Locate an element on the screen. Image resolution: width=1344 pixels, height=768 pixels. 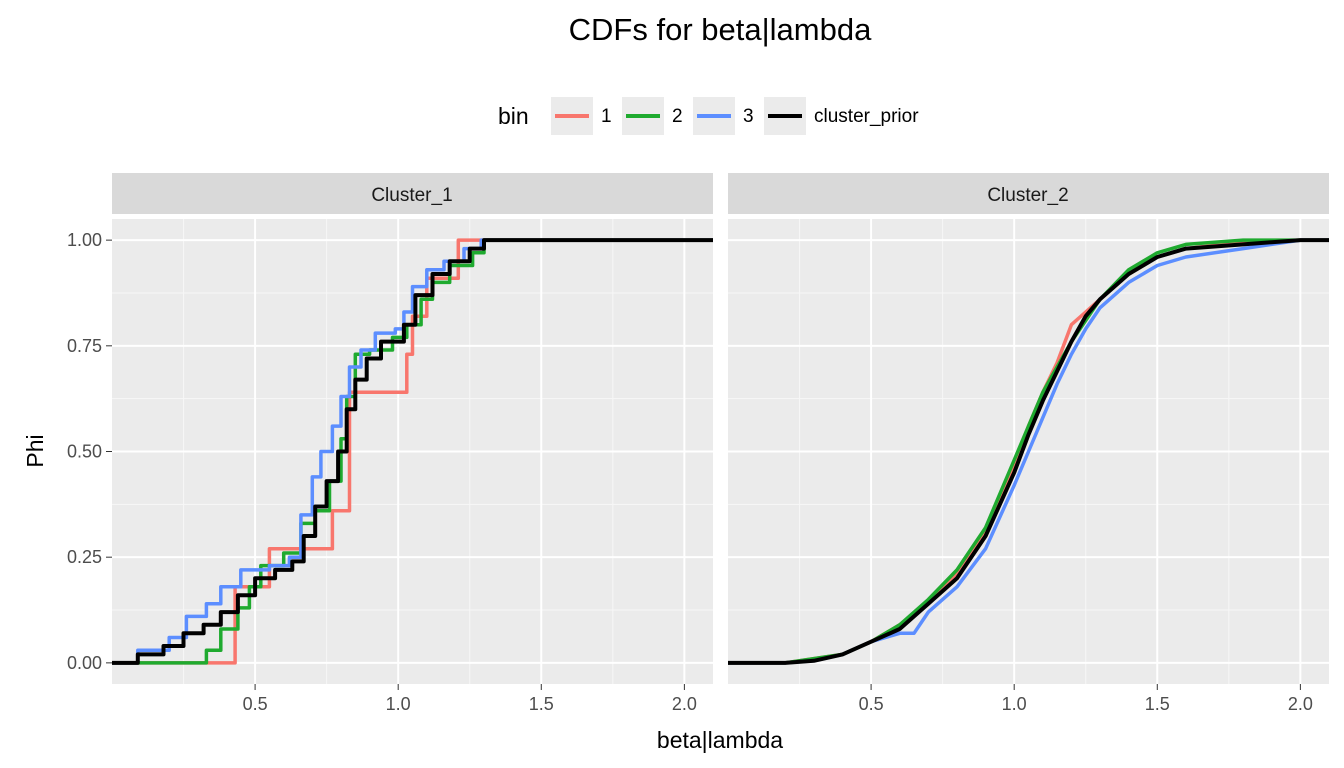
y-axis: 0.00 0.25 0.50 0.75 1.00 is located at coordinates (89, 451).